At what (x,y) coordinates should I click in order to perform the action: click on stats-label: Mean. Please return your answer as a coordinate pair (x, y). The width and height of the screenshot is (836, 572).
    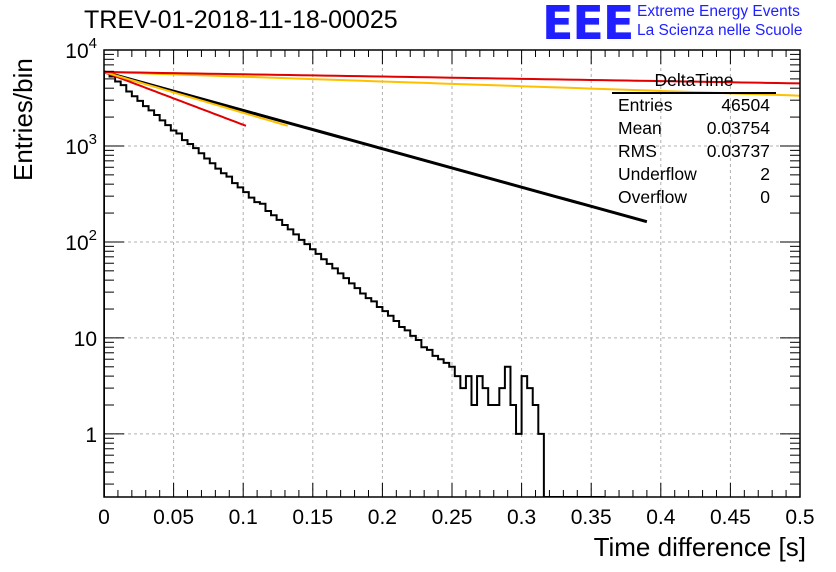
    Looking at the image, I should click on (640, 128).